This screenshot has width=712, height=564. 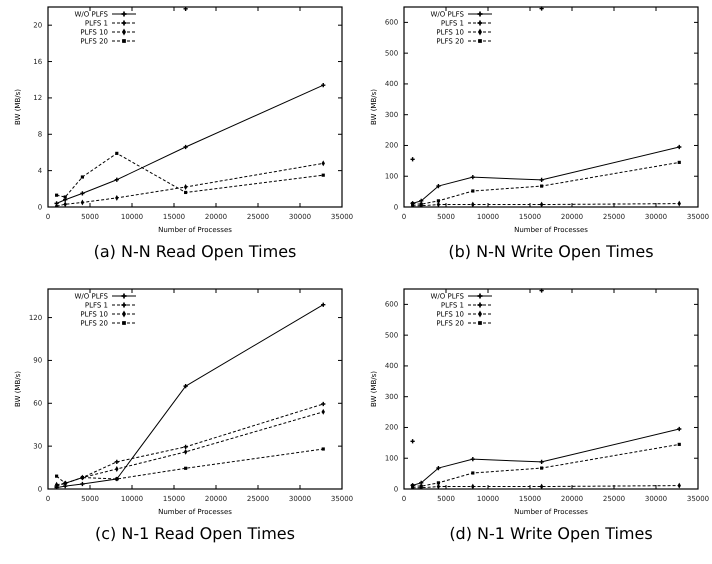 I want to click on text: (a) N-N Read Open Times, so click(x=195, y=251).